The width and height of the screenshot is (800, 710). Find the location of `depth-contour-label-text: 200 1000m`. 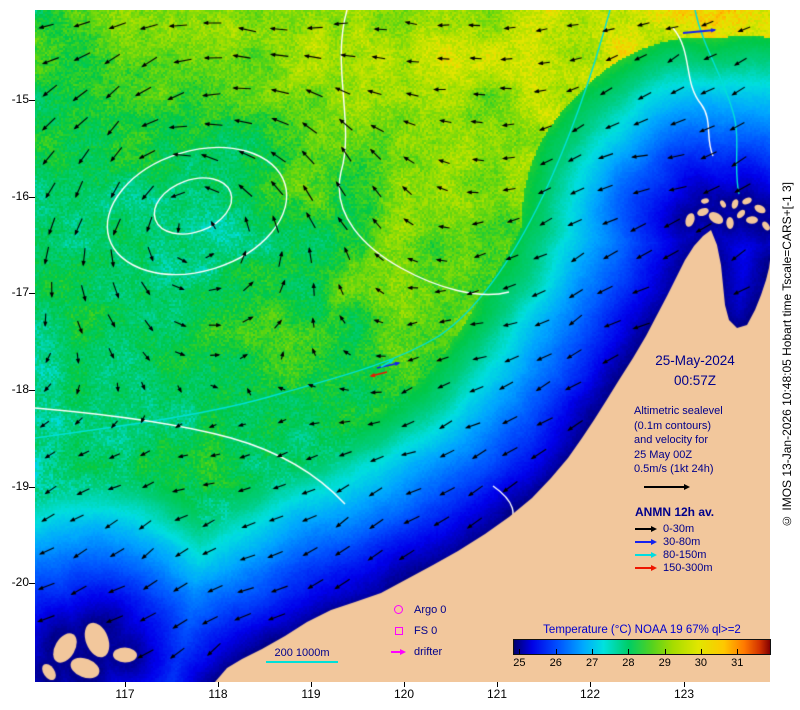

depth-contour-label-text: 200 1000m is located at coordinates (302, 653).